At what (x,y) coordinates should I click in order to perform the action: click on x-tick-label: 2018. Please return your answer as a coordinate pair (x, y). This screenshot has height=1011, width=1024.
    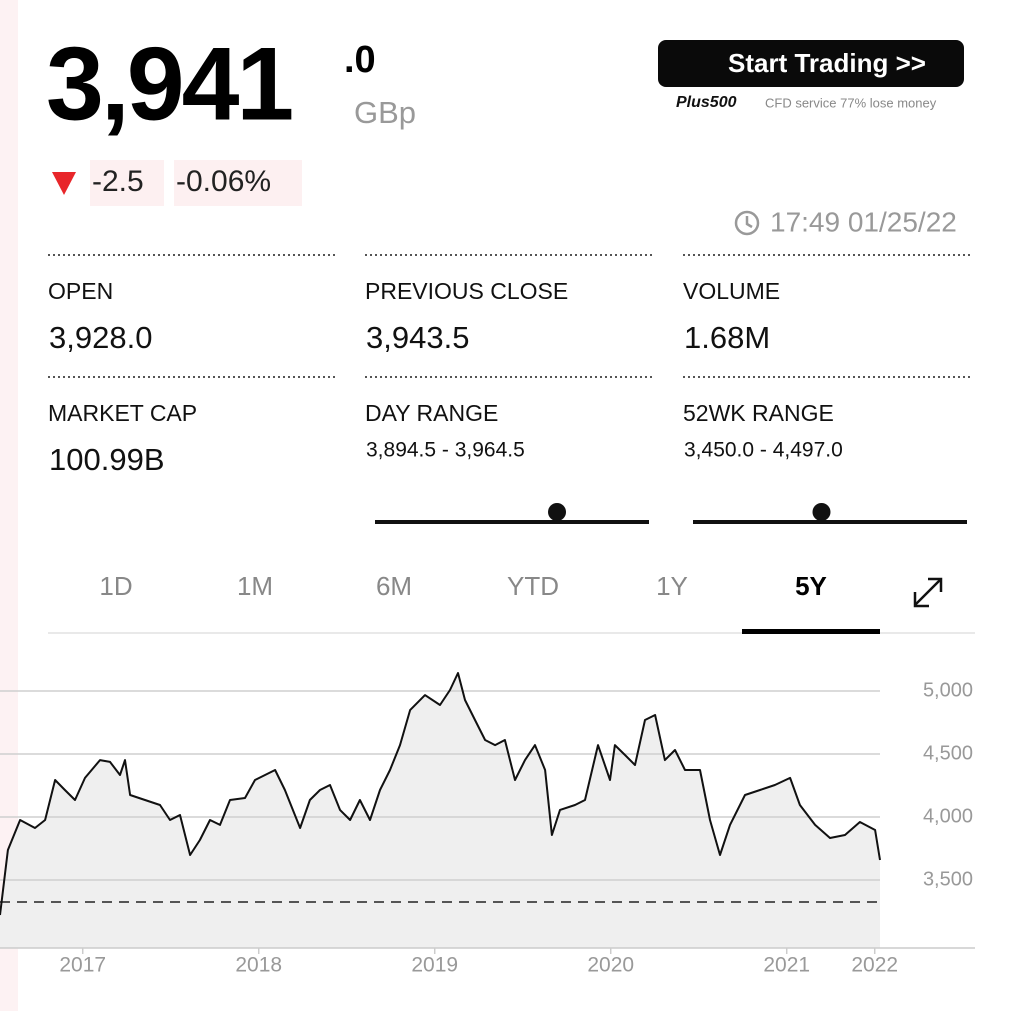
    Looking at the image, I should click on (258, 965).